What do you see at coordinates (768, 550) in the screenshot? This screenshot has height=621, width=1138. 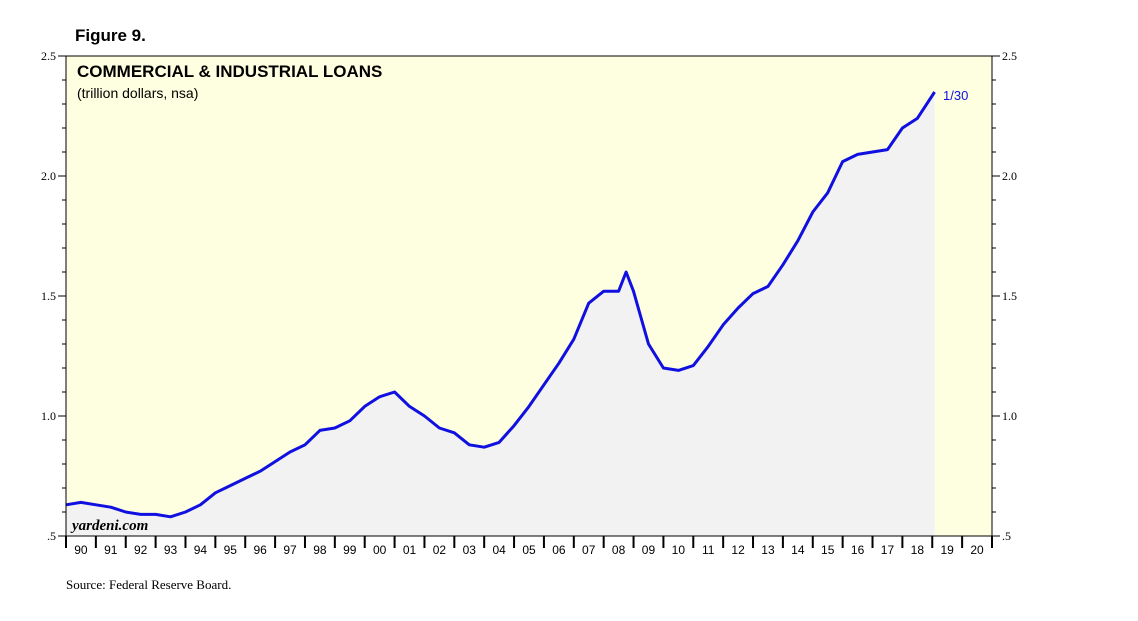 I see `x-tick-label: 13` at bounding box center [768, 550].